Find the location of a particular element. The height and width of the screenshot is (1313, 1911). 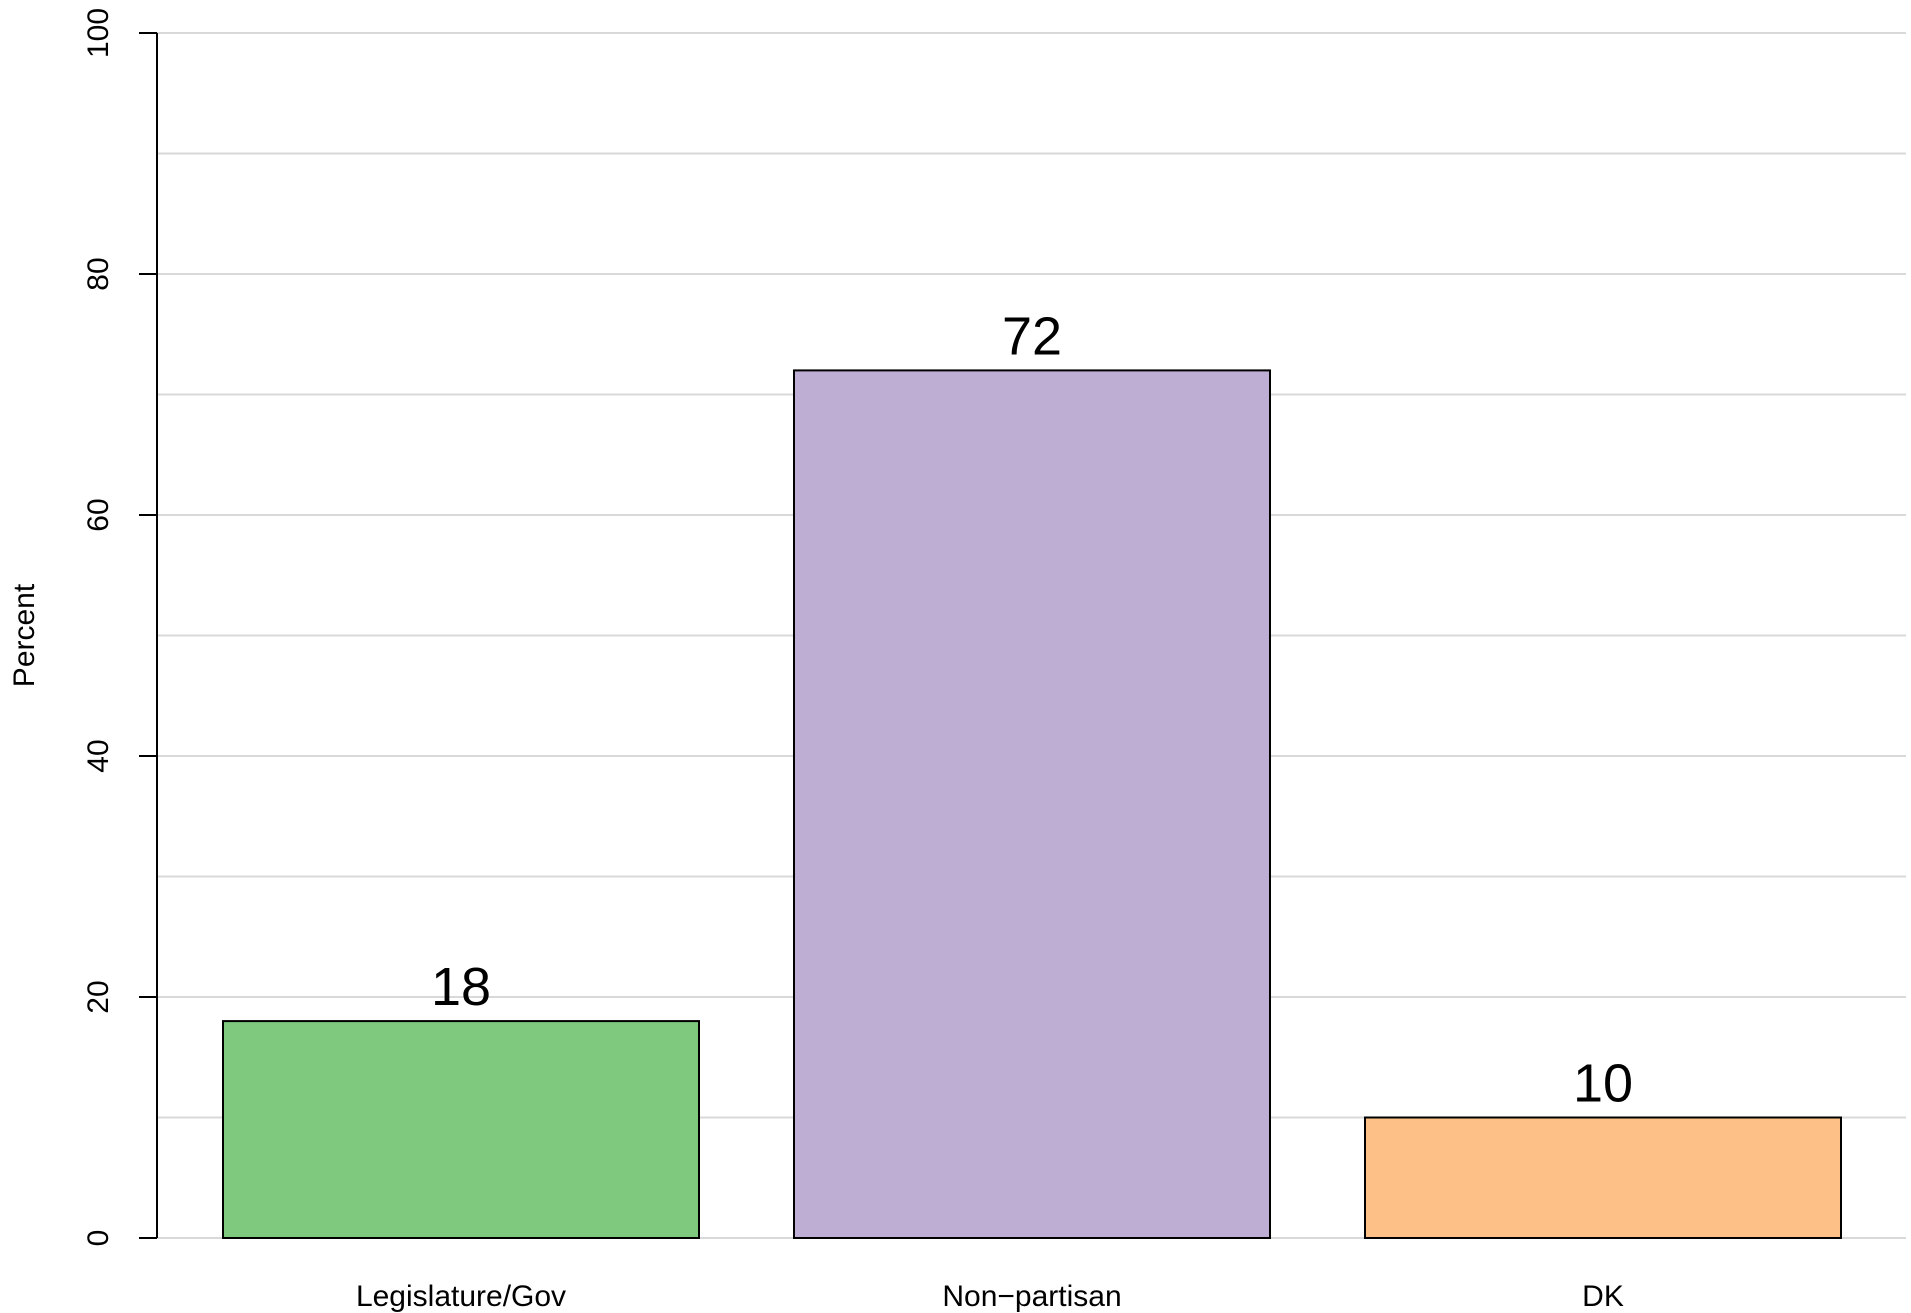

category-label: DK is located at coordinates (1603, 1296).